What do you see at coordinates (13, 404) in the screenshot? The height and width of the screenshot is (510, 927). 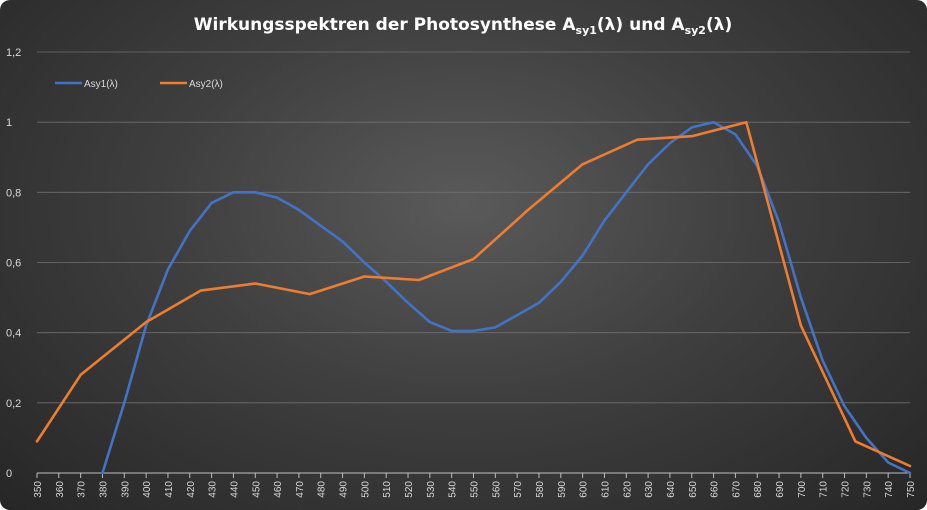 I see `y-tick-label: 0,2` at bounding box center [13, 404].